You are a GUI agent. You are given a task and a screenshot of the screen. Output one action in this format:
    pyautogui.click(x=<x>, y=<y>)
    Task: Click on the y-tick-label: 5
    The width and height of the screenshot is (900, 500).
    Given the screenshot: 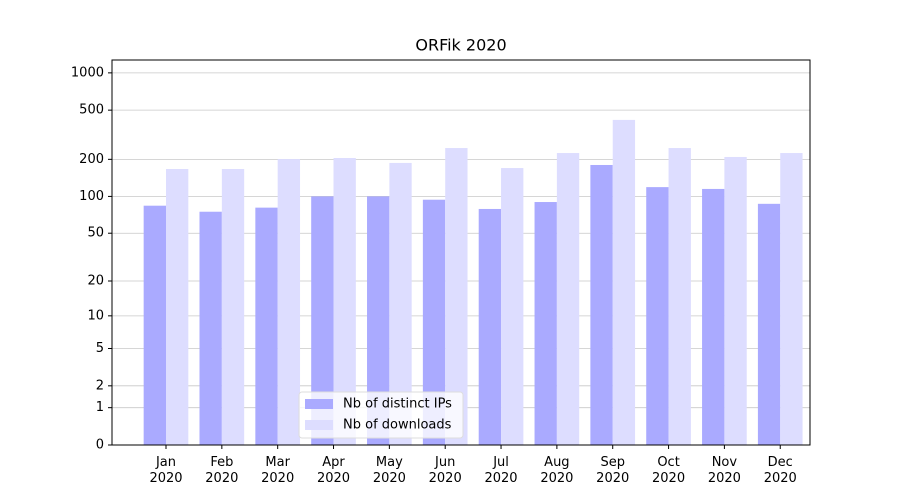 What is the action you would take?
    pyautogui.click(x=100, y=348)
    